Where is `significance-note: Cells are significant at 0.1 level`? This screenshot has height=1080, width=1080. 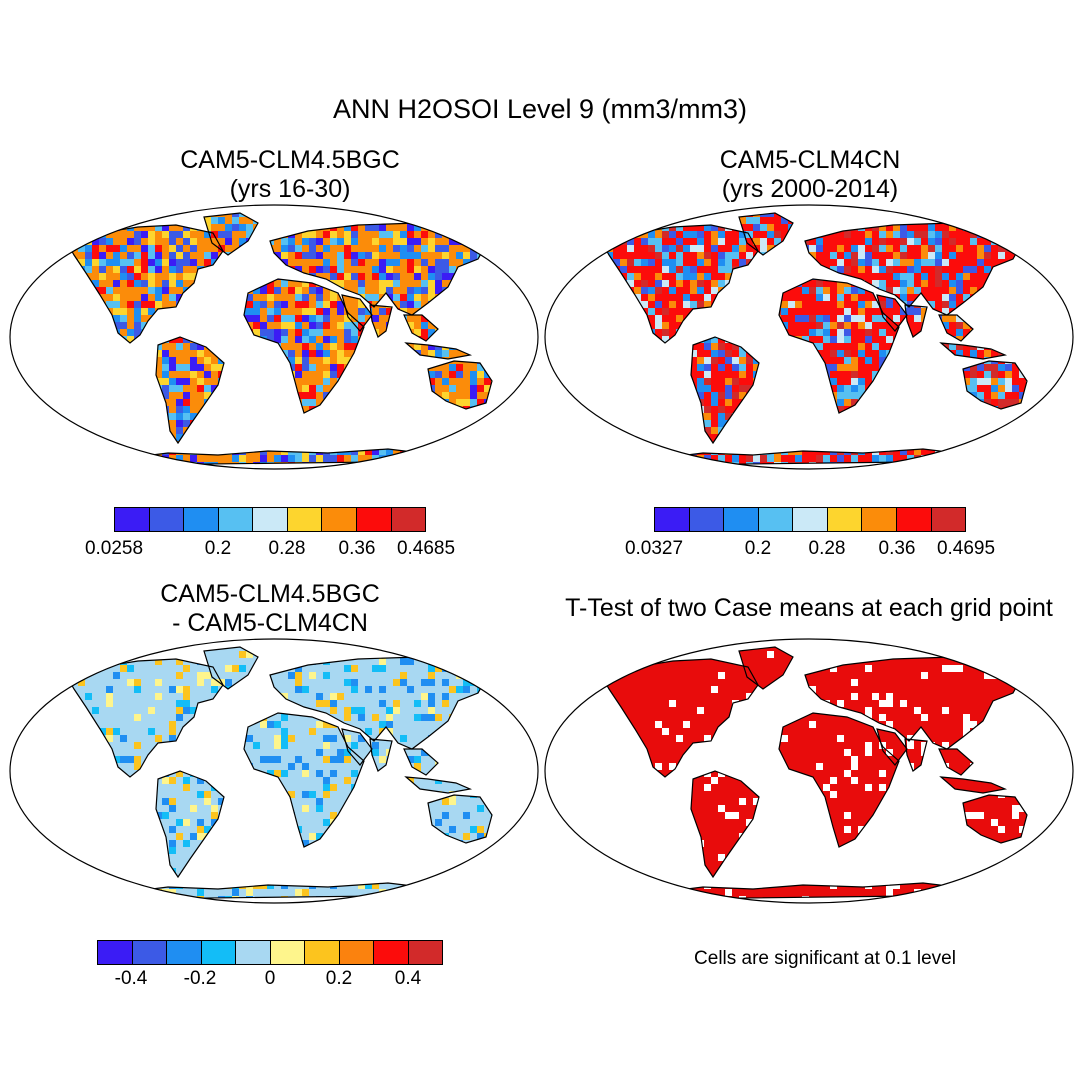 significance-note: Cells are significant at 0.1 level is located at coordinates (825, 958).